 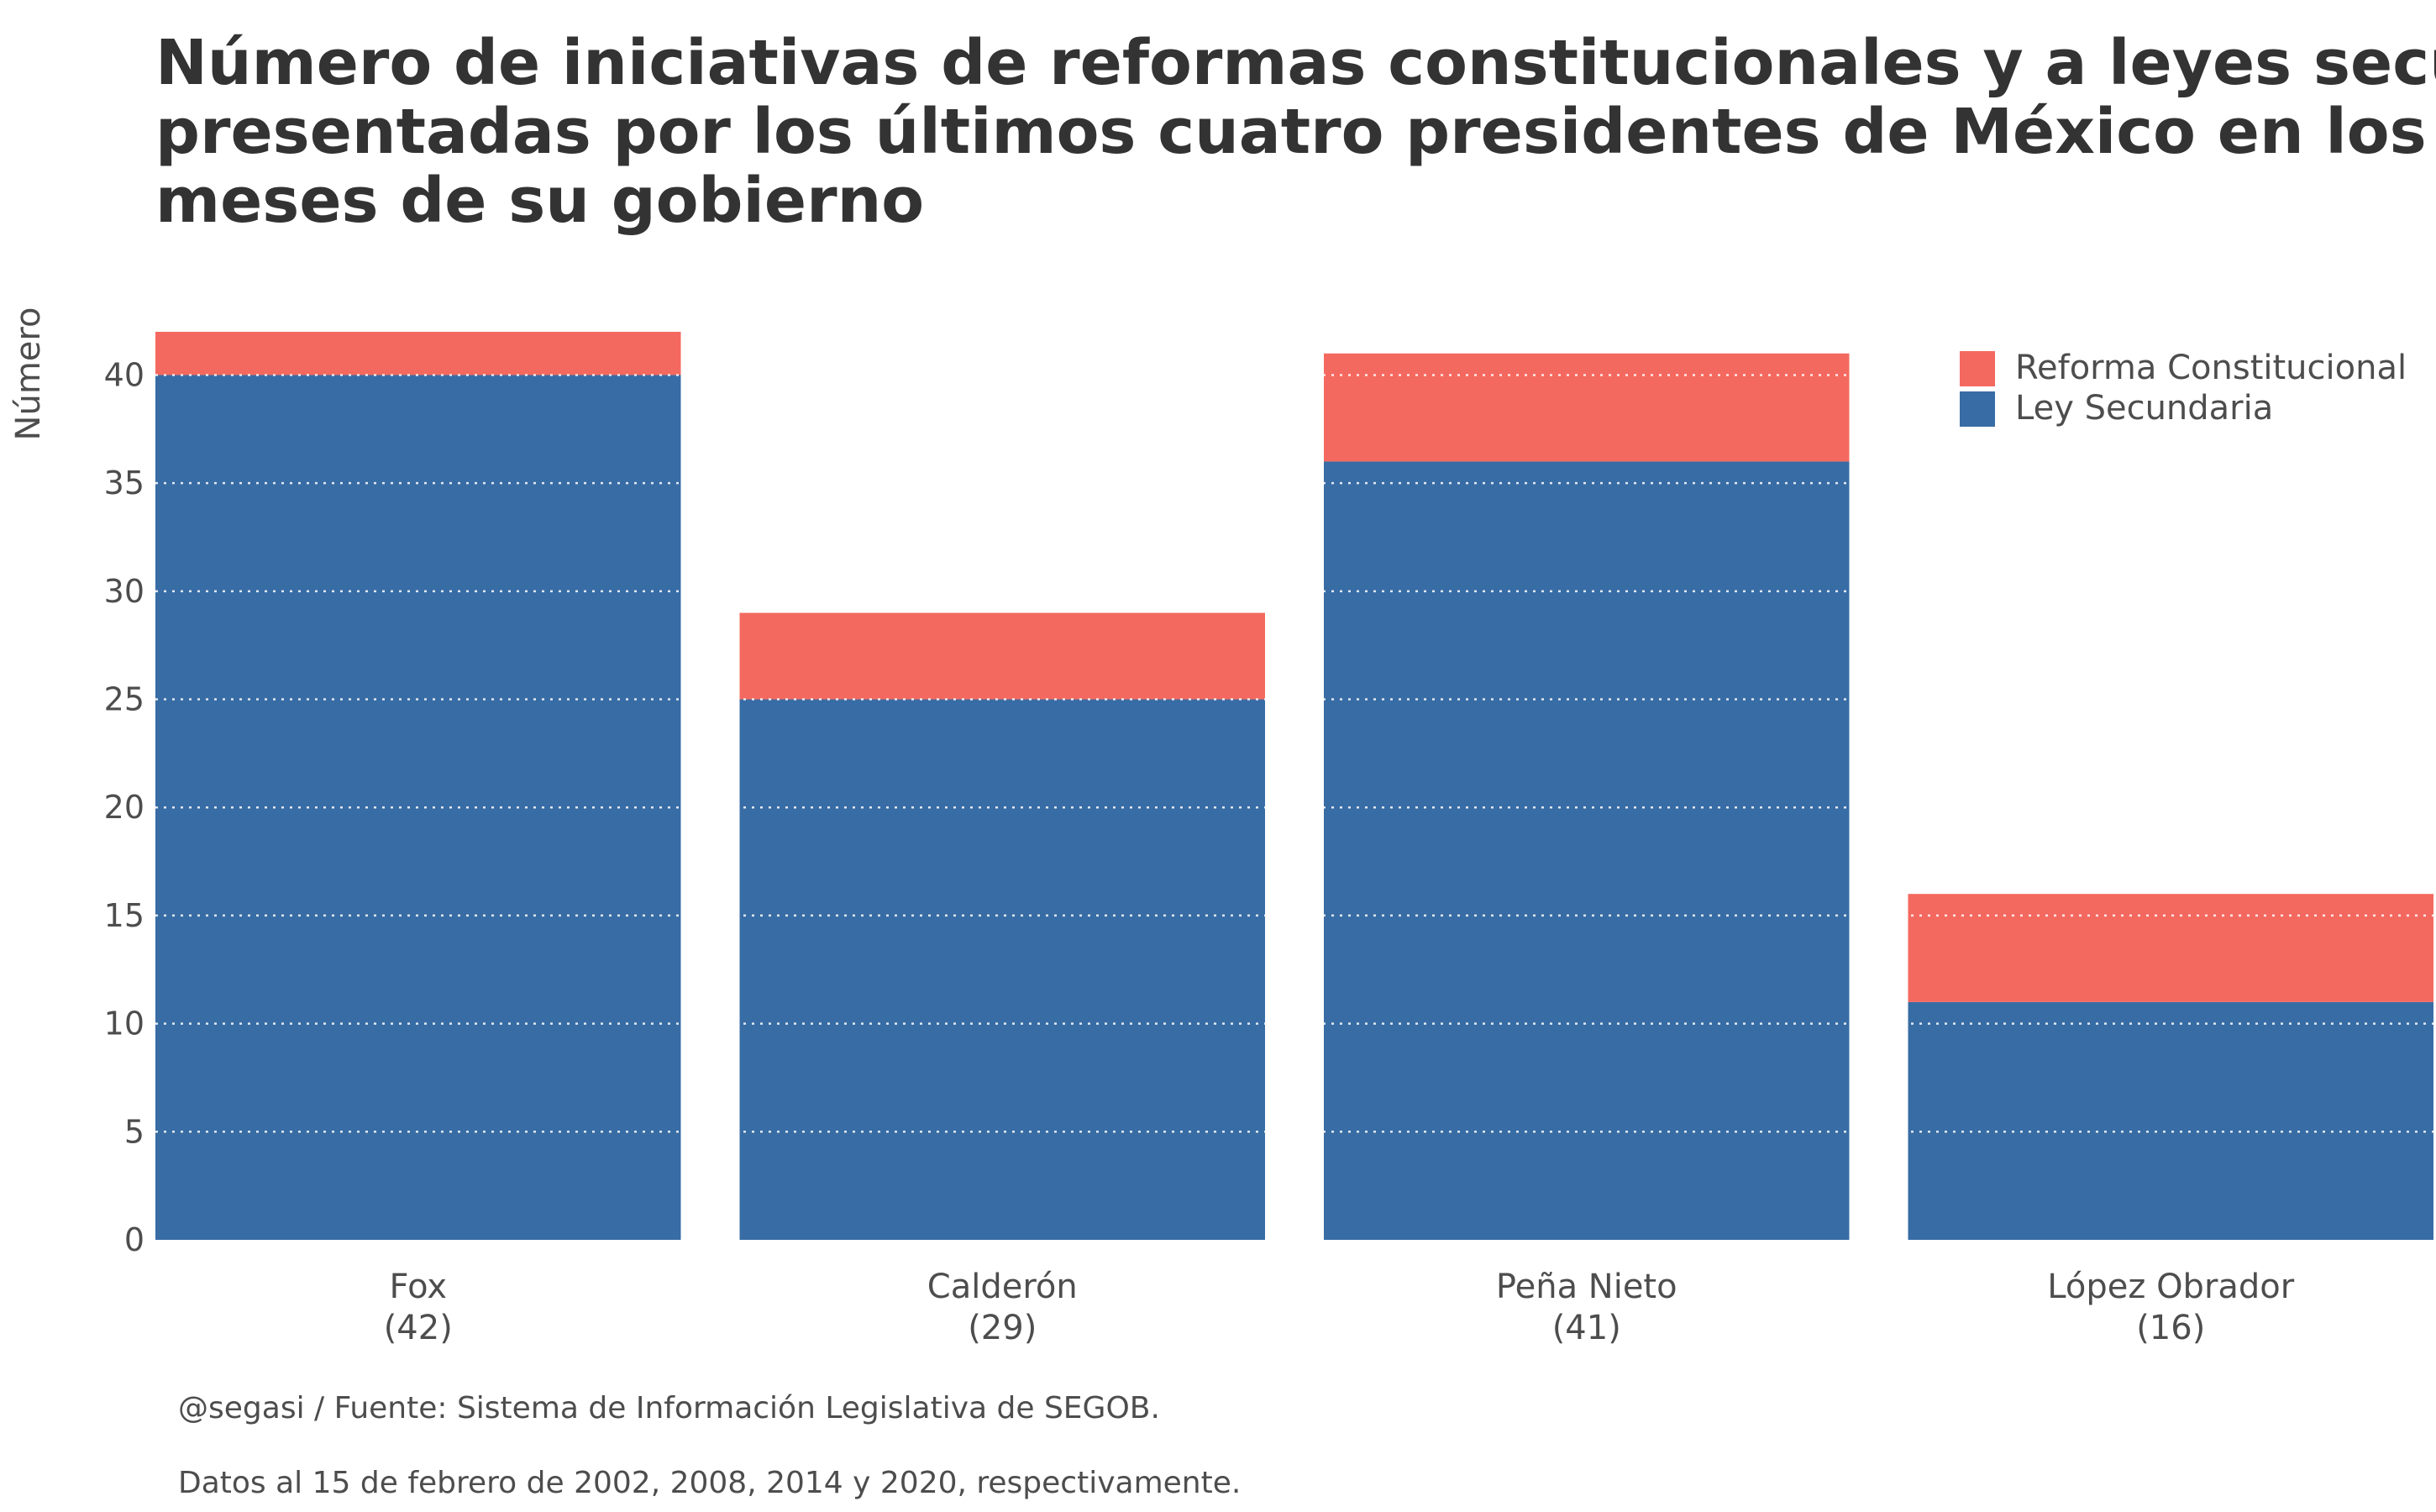 I want to click on legend-label-1: Ley Secundaria, so click(x=2144, y=408).